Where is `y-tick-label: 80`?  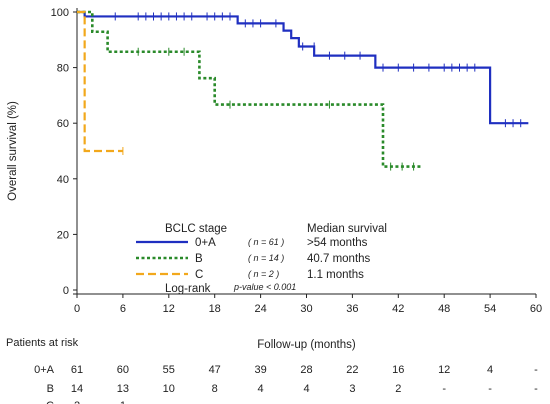 y-tick-label: 80 is located at coordinates (63, 69).